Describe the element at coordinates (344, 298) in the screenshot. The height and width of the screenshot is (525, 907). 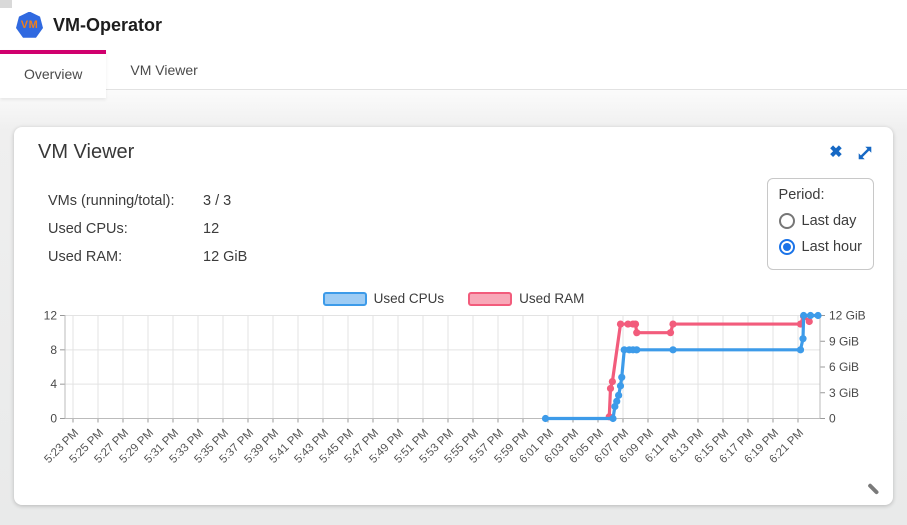
I see `legend-swatch-used-cpus` at that location.